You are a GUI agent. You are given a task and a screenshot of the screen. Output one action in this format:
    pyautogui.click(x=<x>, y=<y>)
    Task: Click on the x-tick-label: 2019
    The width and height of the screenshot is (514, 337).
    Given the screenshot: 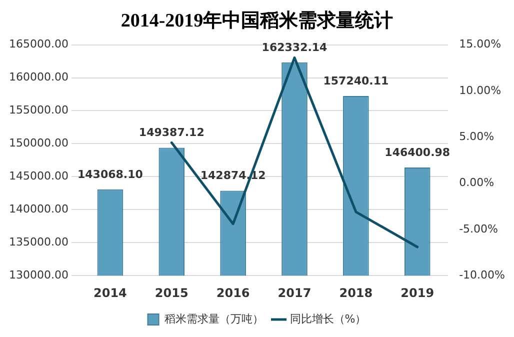 What is the action you would take?
    pyautogui.click(x=417, y=293)
    